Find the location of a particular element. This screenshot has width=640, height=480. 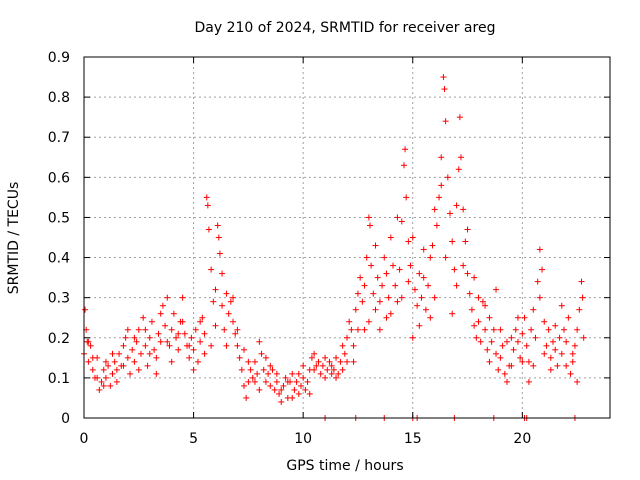

y-tick-label: 0 is located at coordinates (65, 419).